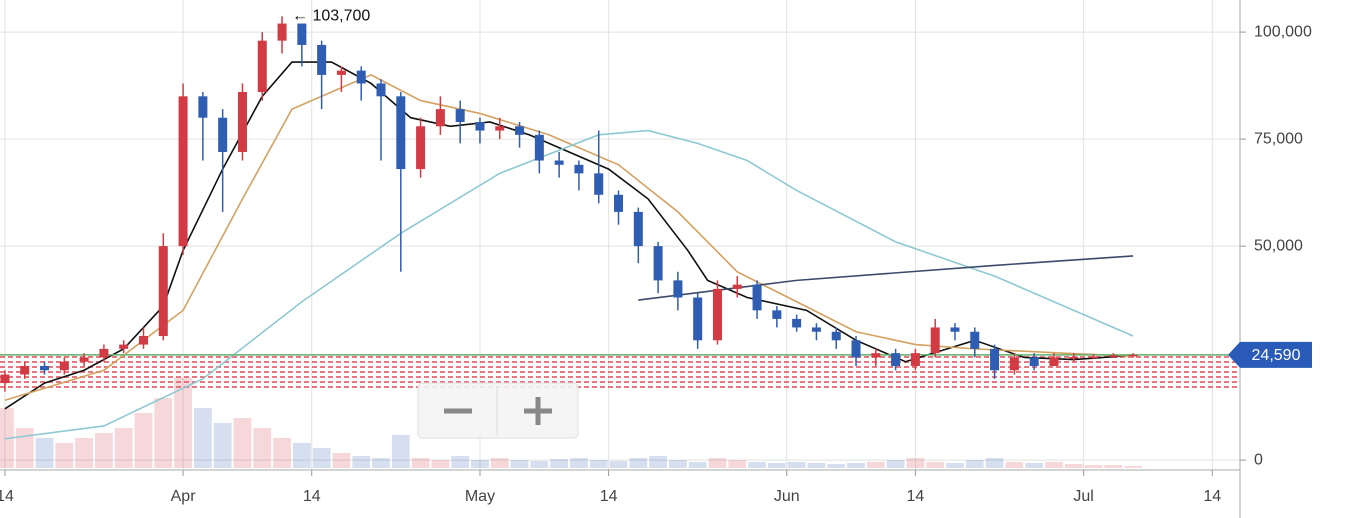  Describe the element at coordinates (886, 278) in the screenshot. I see `ma-line` at that location.